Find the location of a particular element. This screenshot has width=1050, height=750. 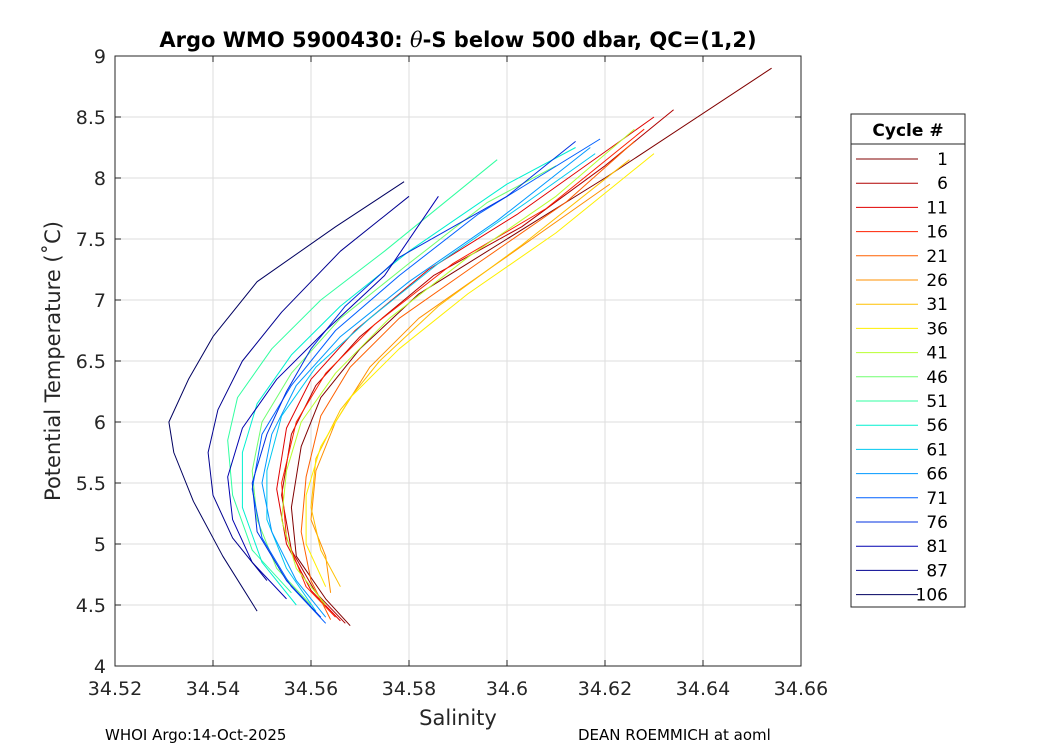

legend-label: 106 is located at coordinates (932, 596).